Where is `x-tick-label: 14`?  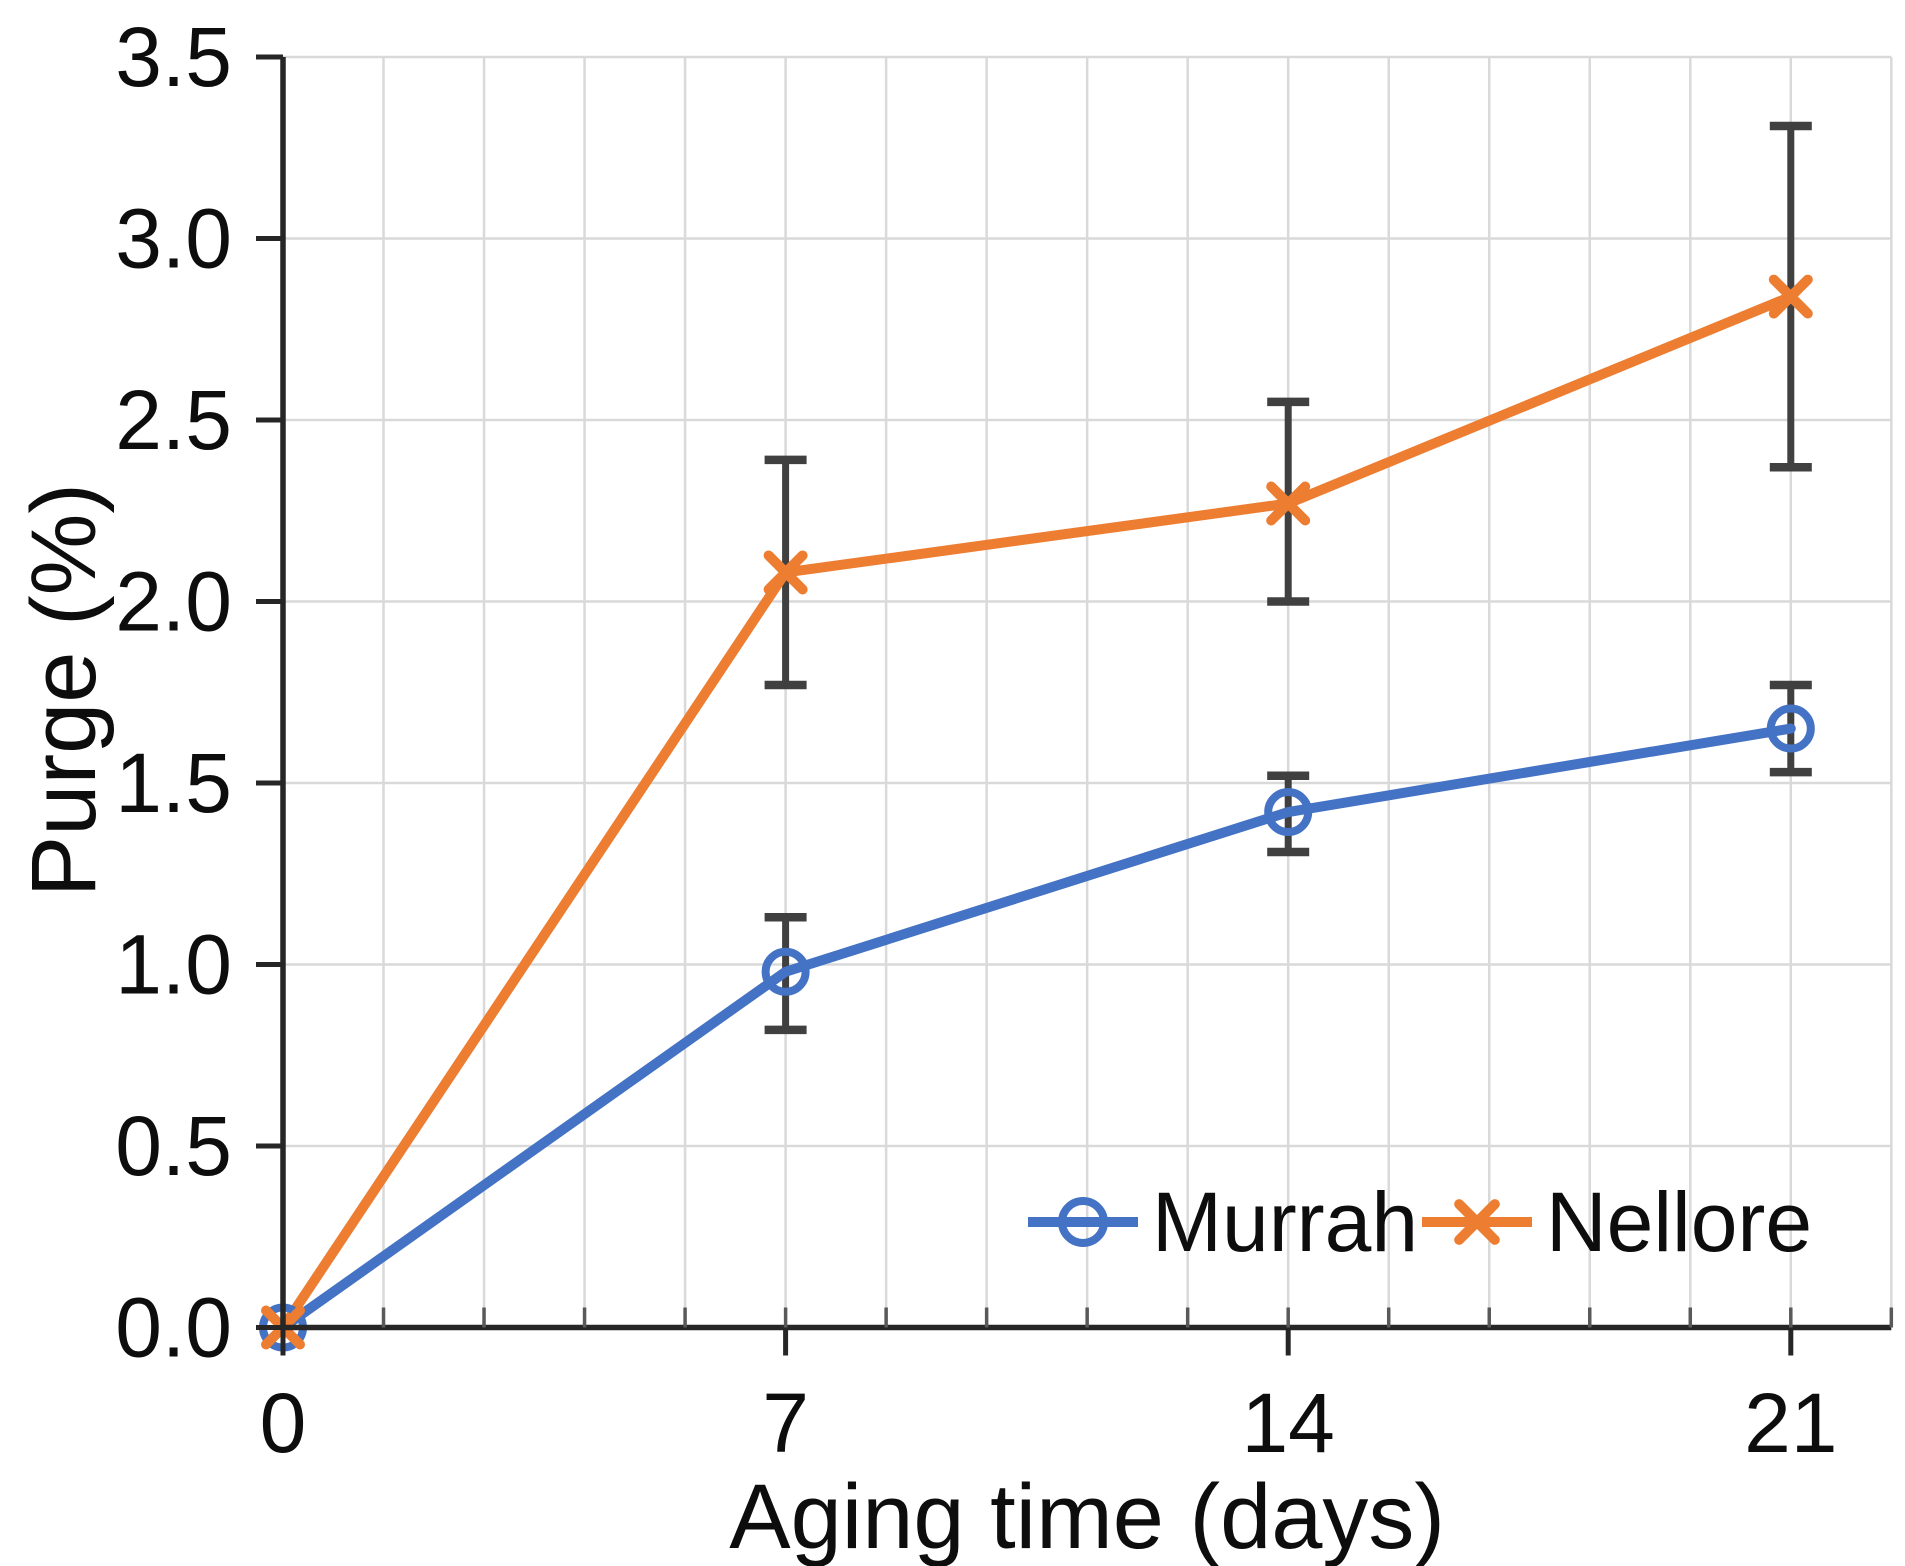
x-tick-label: 14 is located at coordinates (1287, 1423).